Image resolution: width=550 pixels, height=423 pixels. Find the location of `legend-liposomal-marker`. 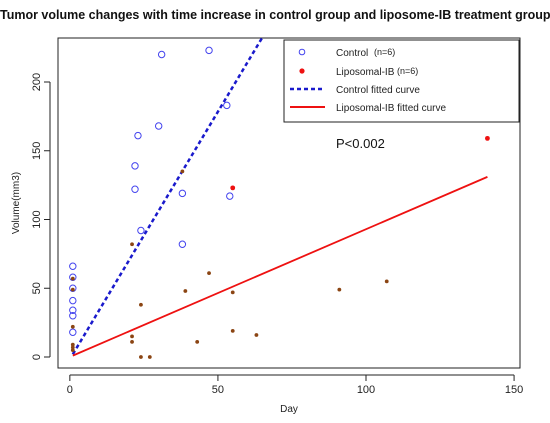

legend-liposomal-marker is located at coordinates (302, 71).